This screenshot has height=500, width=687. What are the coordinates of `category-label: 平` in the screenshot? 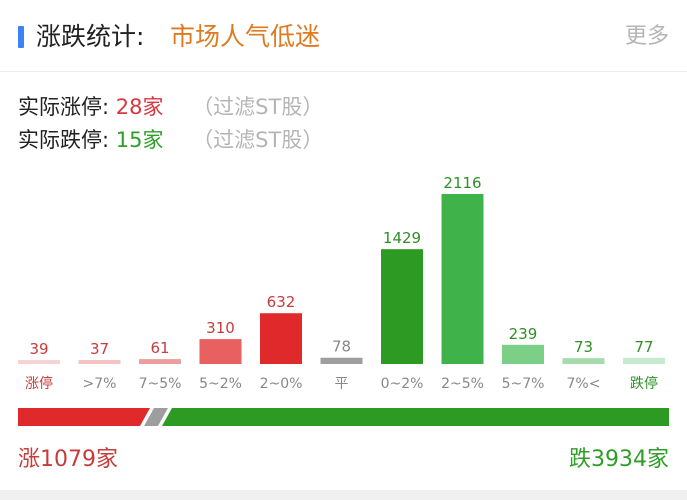 It's located at (342, 384).